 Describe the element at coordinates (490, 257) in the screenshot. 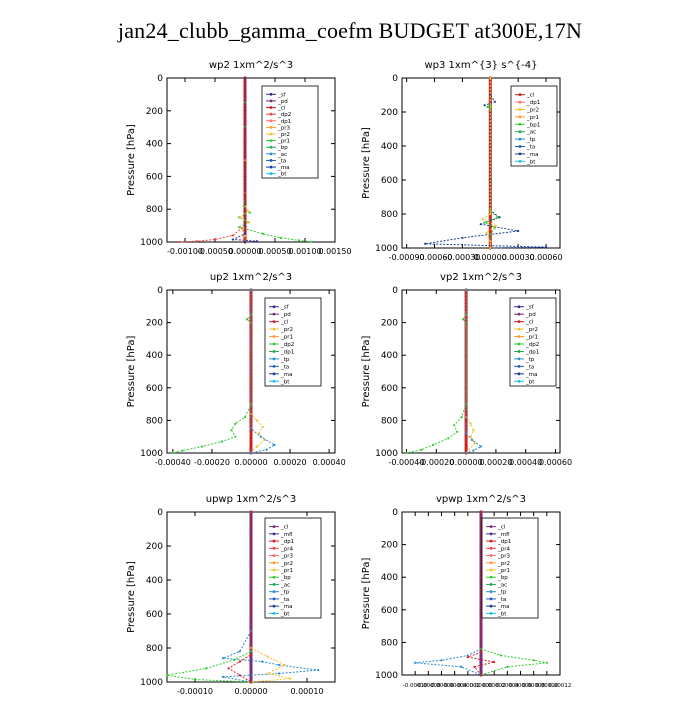

I see `x-tick-label: 0.00000` at that location.